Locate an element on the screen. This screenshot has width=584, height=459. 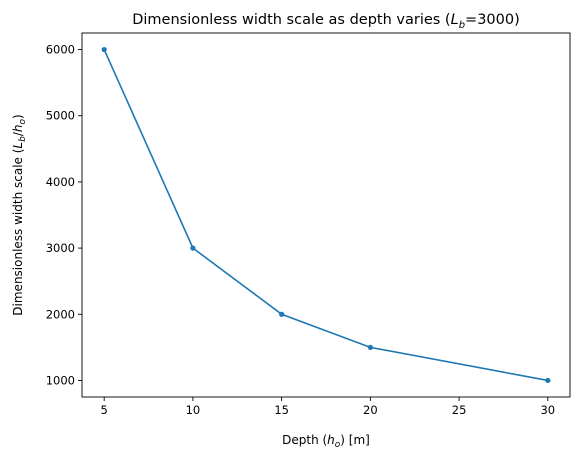
x-tick-label: 25 is located at coordinates (459, 410).